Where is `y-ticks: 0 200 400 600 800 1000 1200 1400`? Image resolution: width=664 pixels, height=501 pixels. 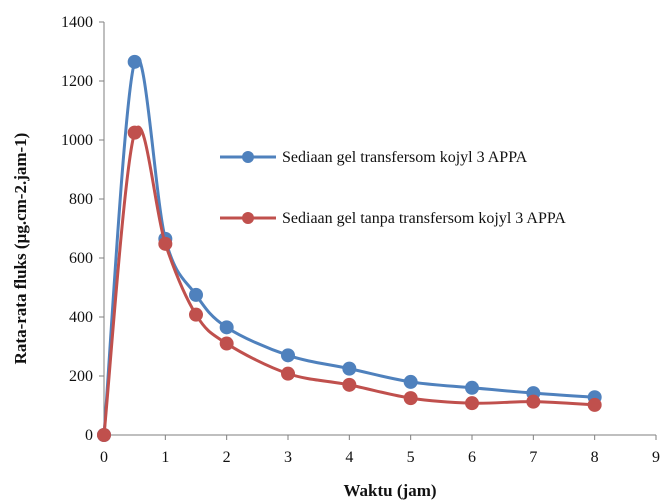 y-ticks: 0 200 400 600 800 1000 1200 1400 is located at coordinates (82, 229).